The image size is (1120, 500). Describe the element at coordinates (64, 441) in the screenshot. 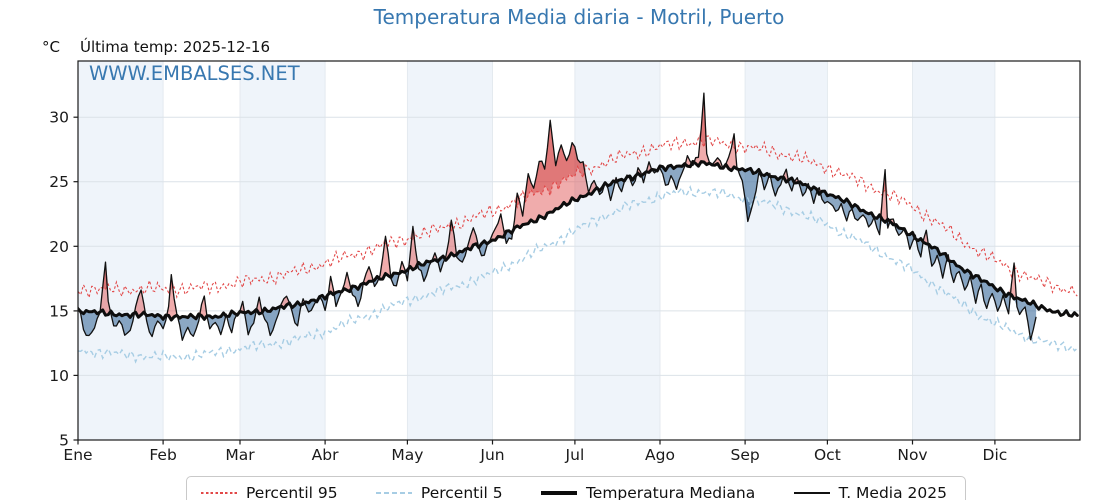

I see `y-tick-label: 5` at that location.